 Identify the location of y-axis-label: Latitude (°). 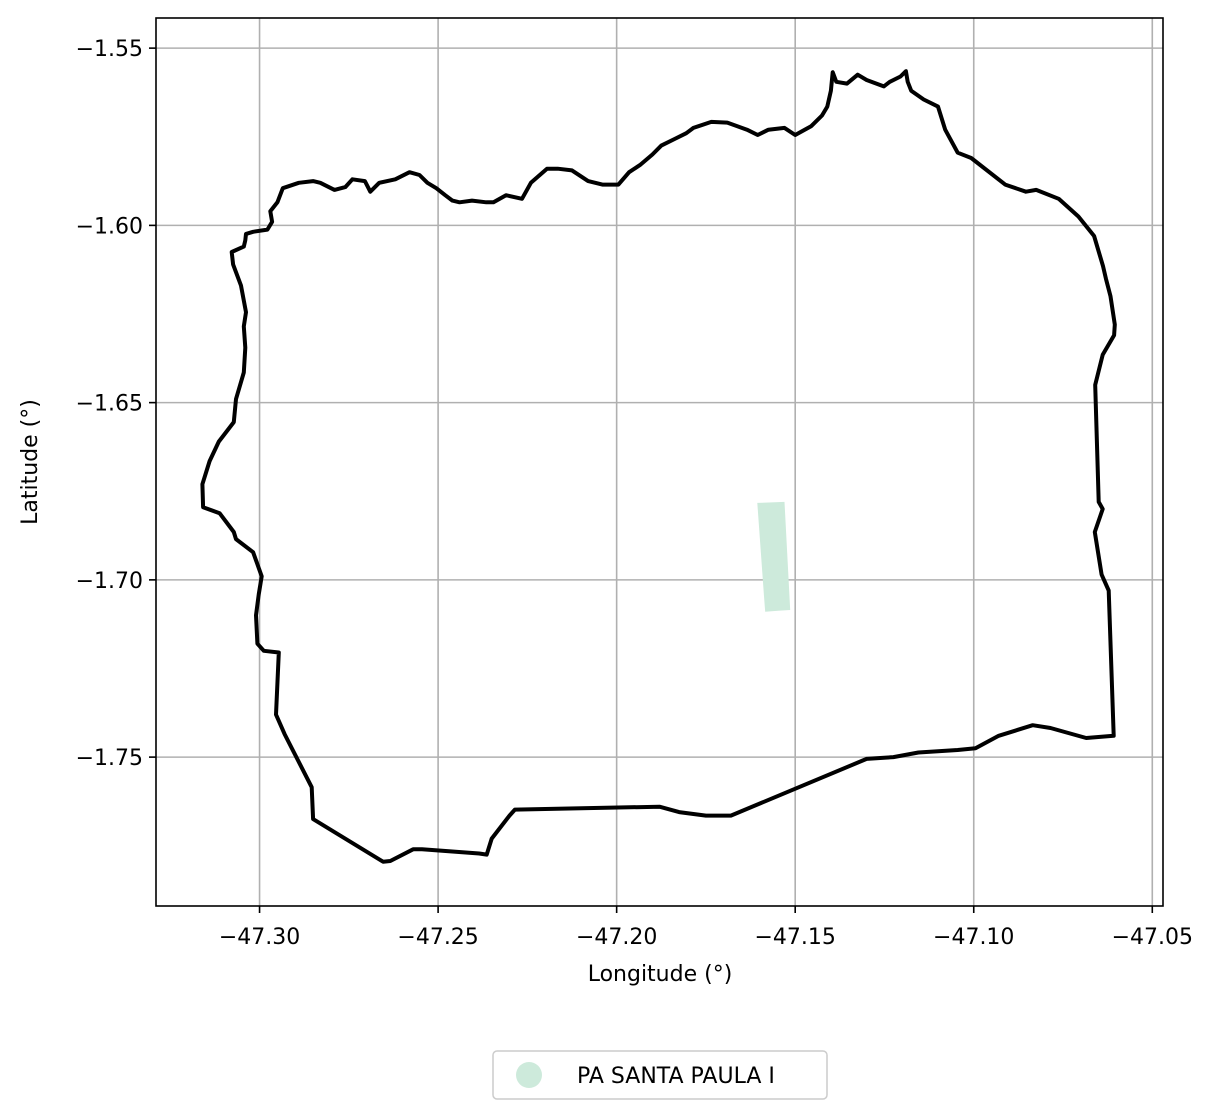
(30, 462).